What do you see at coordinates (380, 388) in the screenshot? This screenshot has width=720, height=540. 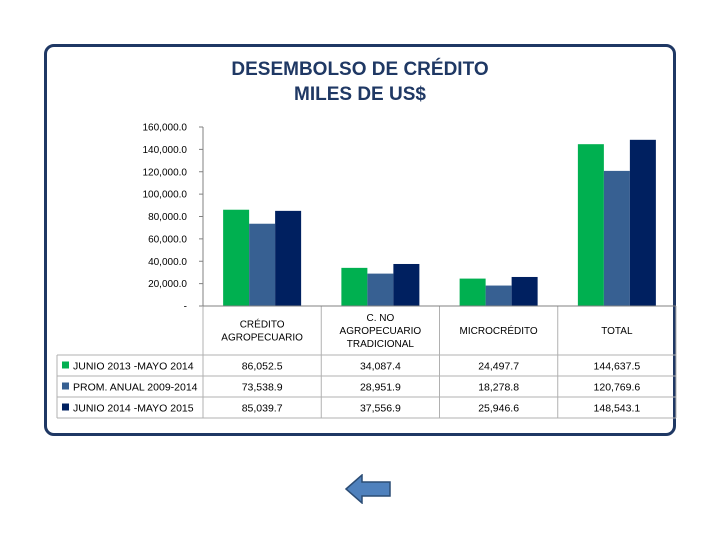 I see `data-label: 28,951.9` at bounding box center [380, 388].